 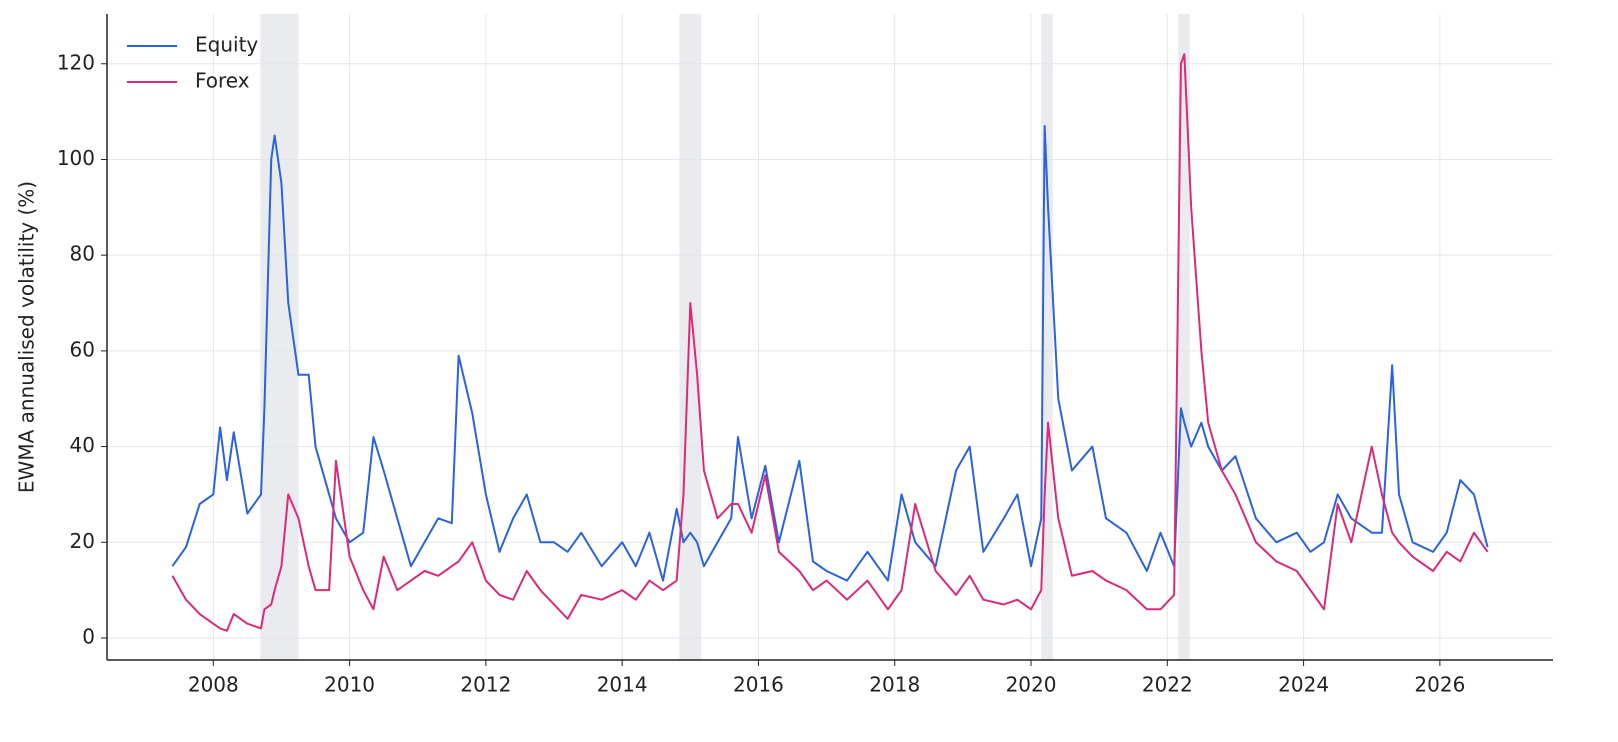 What do you see at coordinates (82, 541) in the screenshot?
I see `y-tick-label: 20` at bounding box center [82, 541].